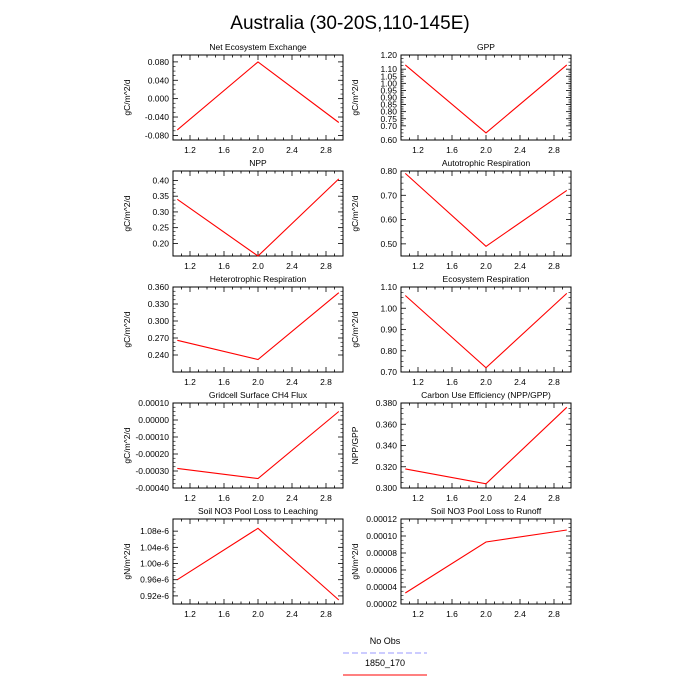  What do you see at coordinates (154, 564) in the screenshot?
I see `y-tick-label: 1.00e-6` at bounding box center [154, 564].